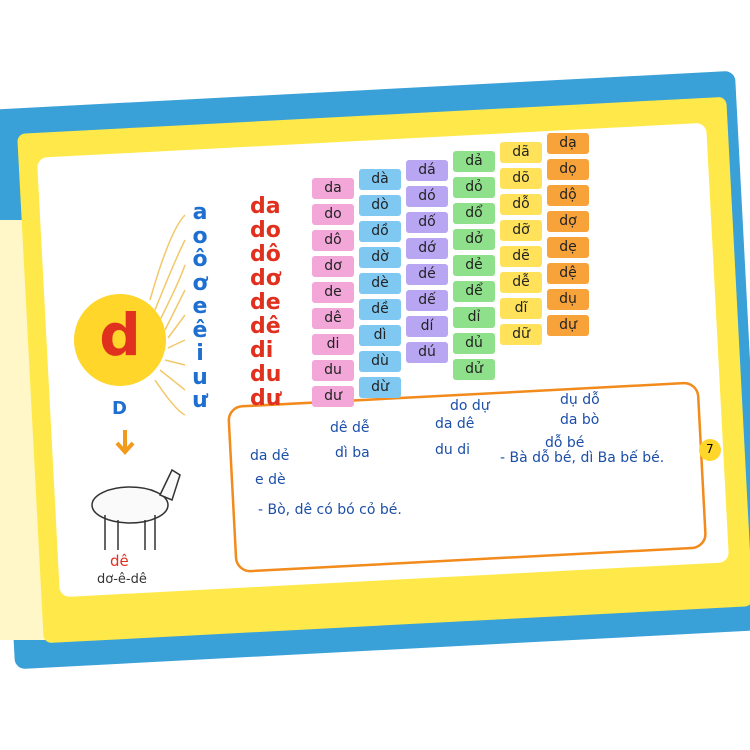 The width and height of the screenshot is (750, 750). What do you see at coordinates (521, 204) in the screenshot?
I see `syllable-cell: dỗ` at bounding box center [521, 204].